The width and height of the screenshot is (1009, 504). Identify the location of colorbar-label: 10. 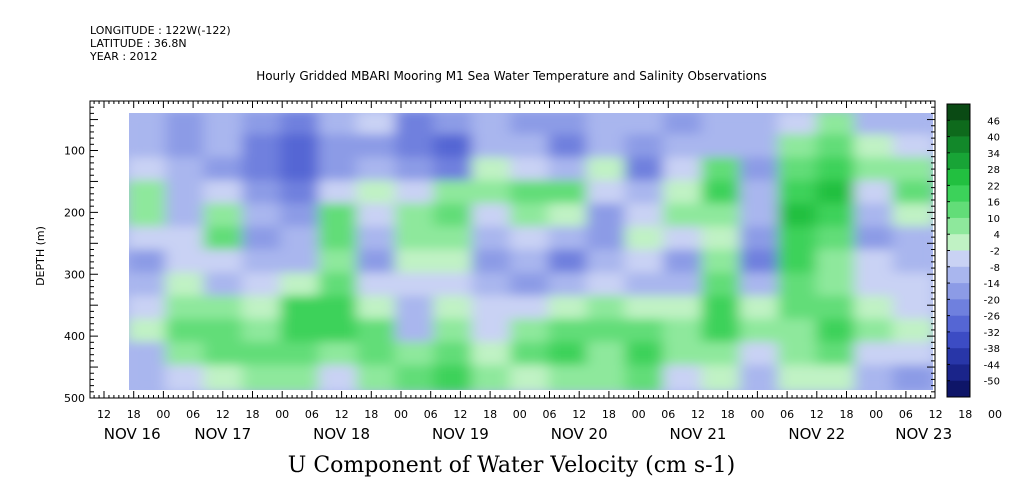
(993, 219).